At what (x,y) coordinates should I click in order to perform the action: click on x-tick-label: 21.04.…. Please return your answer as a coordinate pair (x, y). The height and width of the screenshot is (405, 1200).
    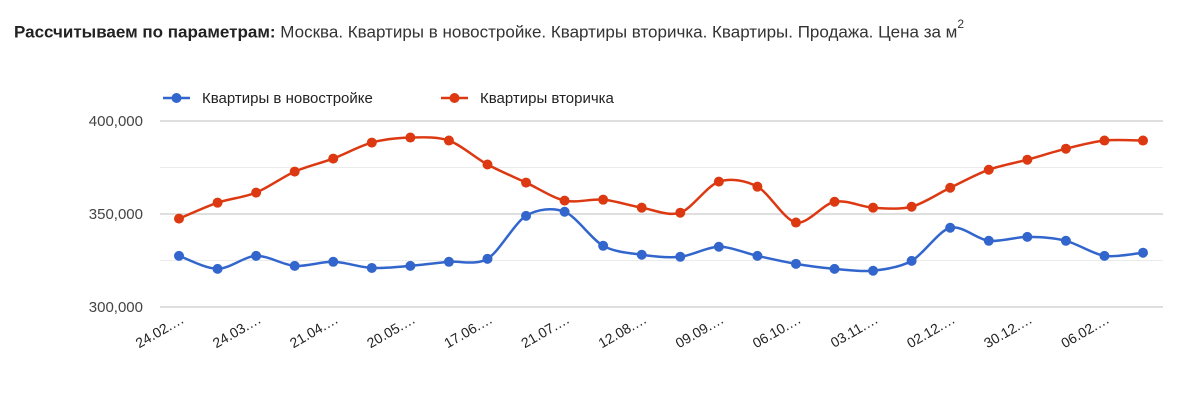
    Looking at the image, I should click on (314, 331).